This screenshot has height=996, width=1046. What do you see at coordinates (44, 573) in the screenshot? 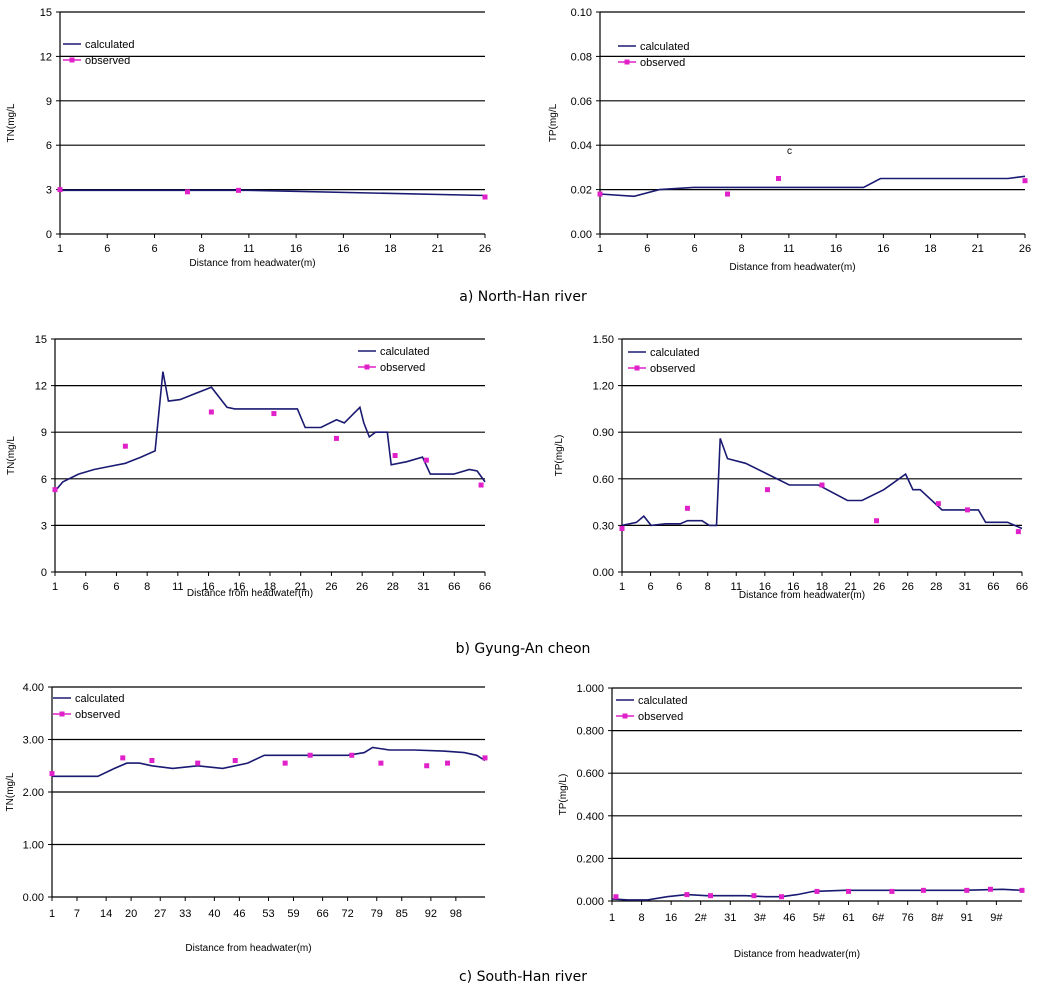
I see `y-tick-label: 0` at bounding box center [44, 573].